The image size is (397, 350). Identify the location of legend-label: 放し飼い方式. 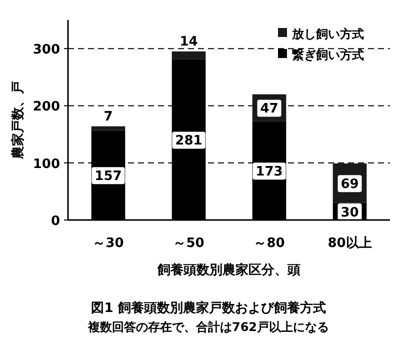
(327, 34).